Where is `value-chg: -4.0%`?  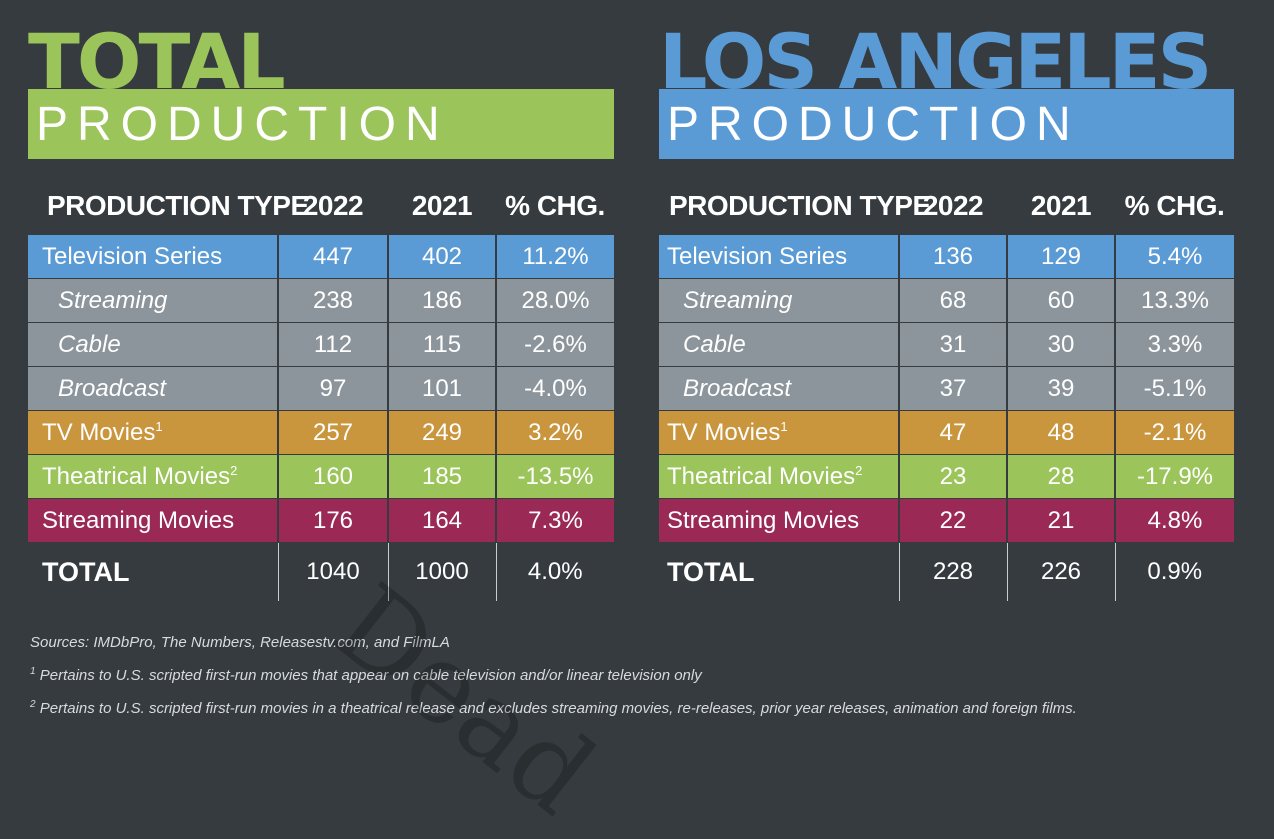
value-chg: -4.0% is located at coordinates (554, 388).